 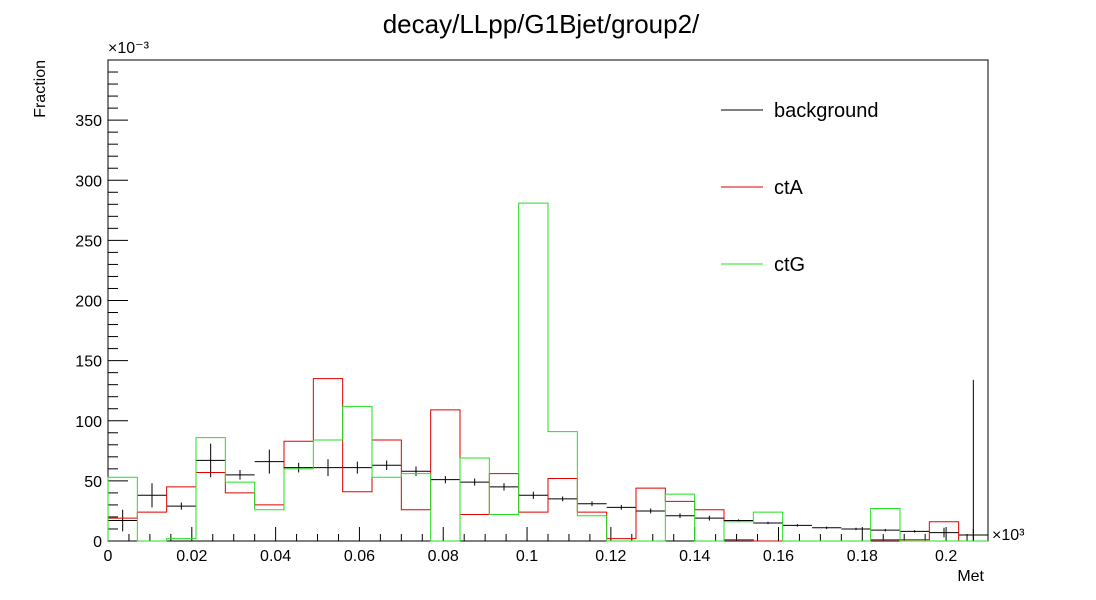 What do you see at coordinates (826, 111) in the screenshot?
I see `legend-label-background: background` at bounding box center [826, 111].